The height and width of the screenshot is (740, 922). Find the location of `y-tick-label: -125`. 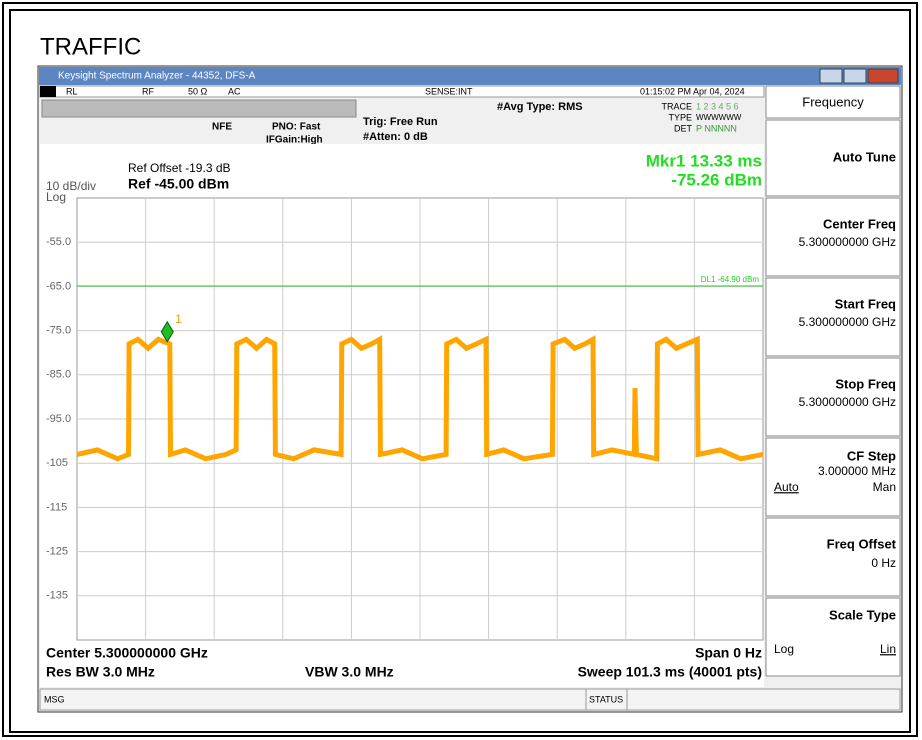

y-tick-label: -125 is located at coordinates (57, 552).